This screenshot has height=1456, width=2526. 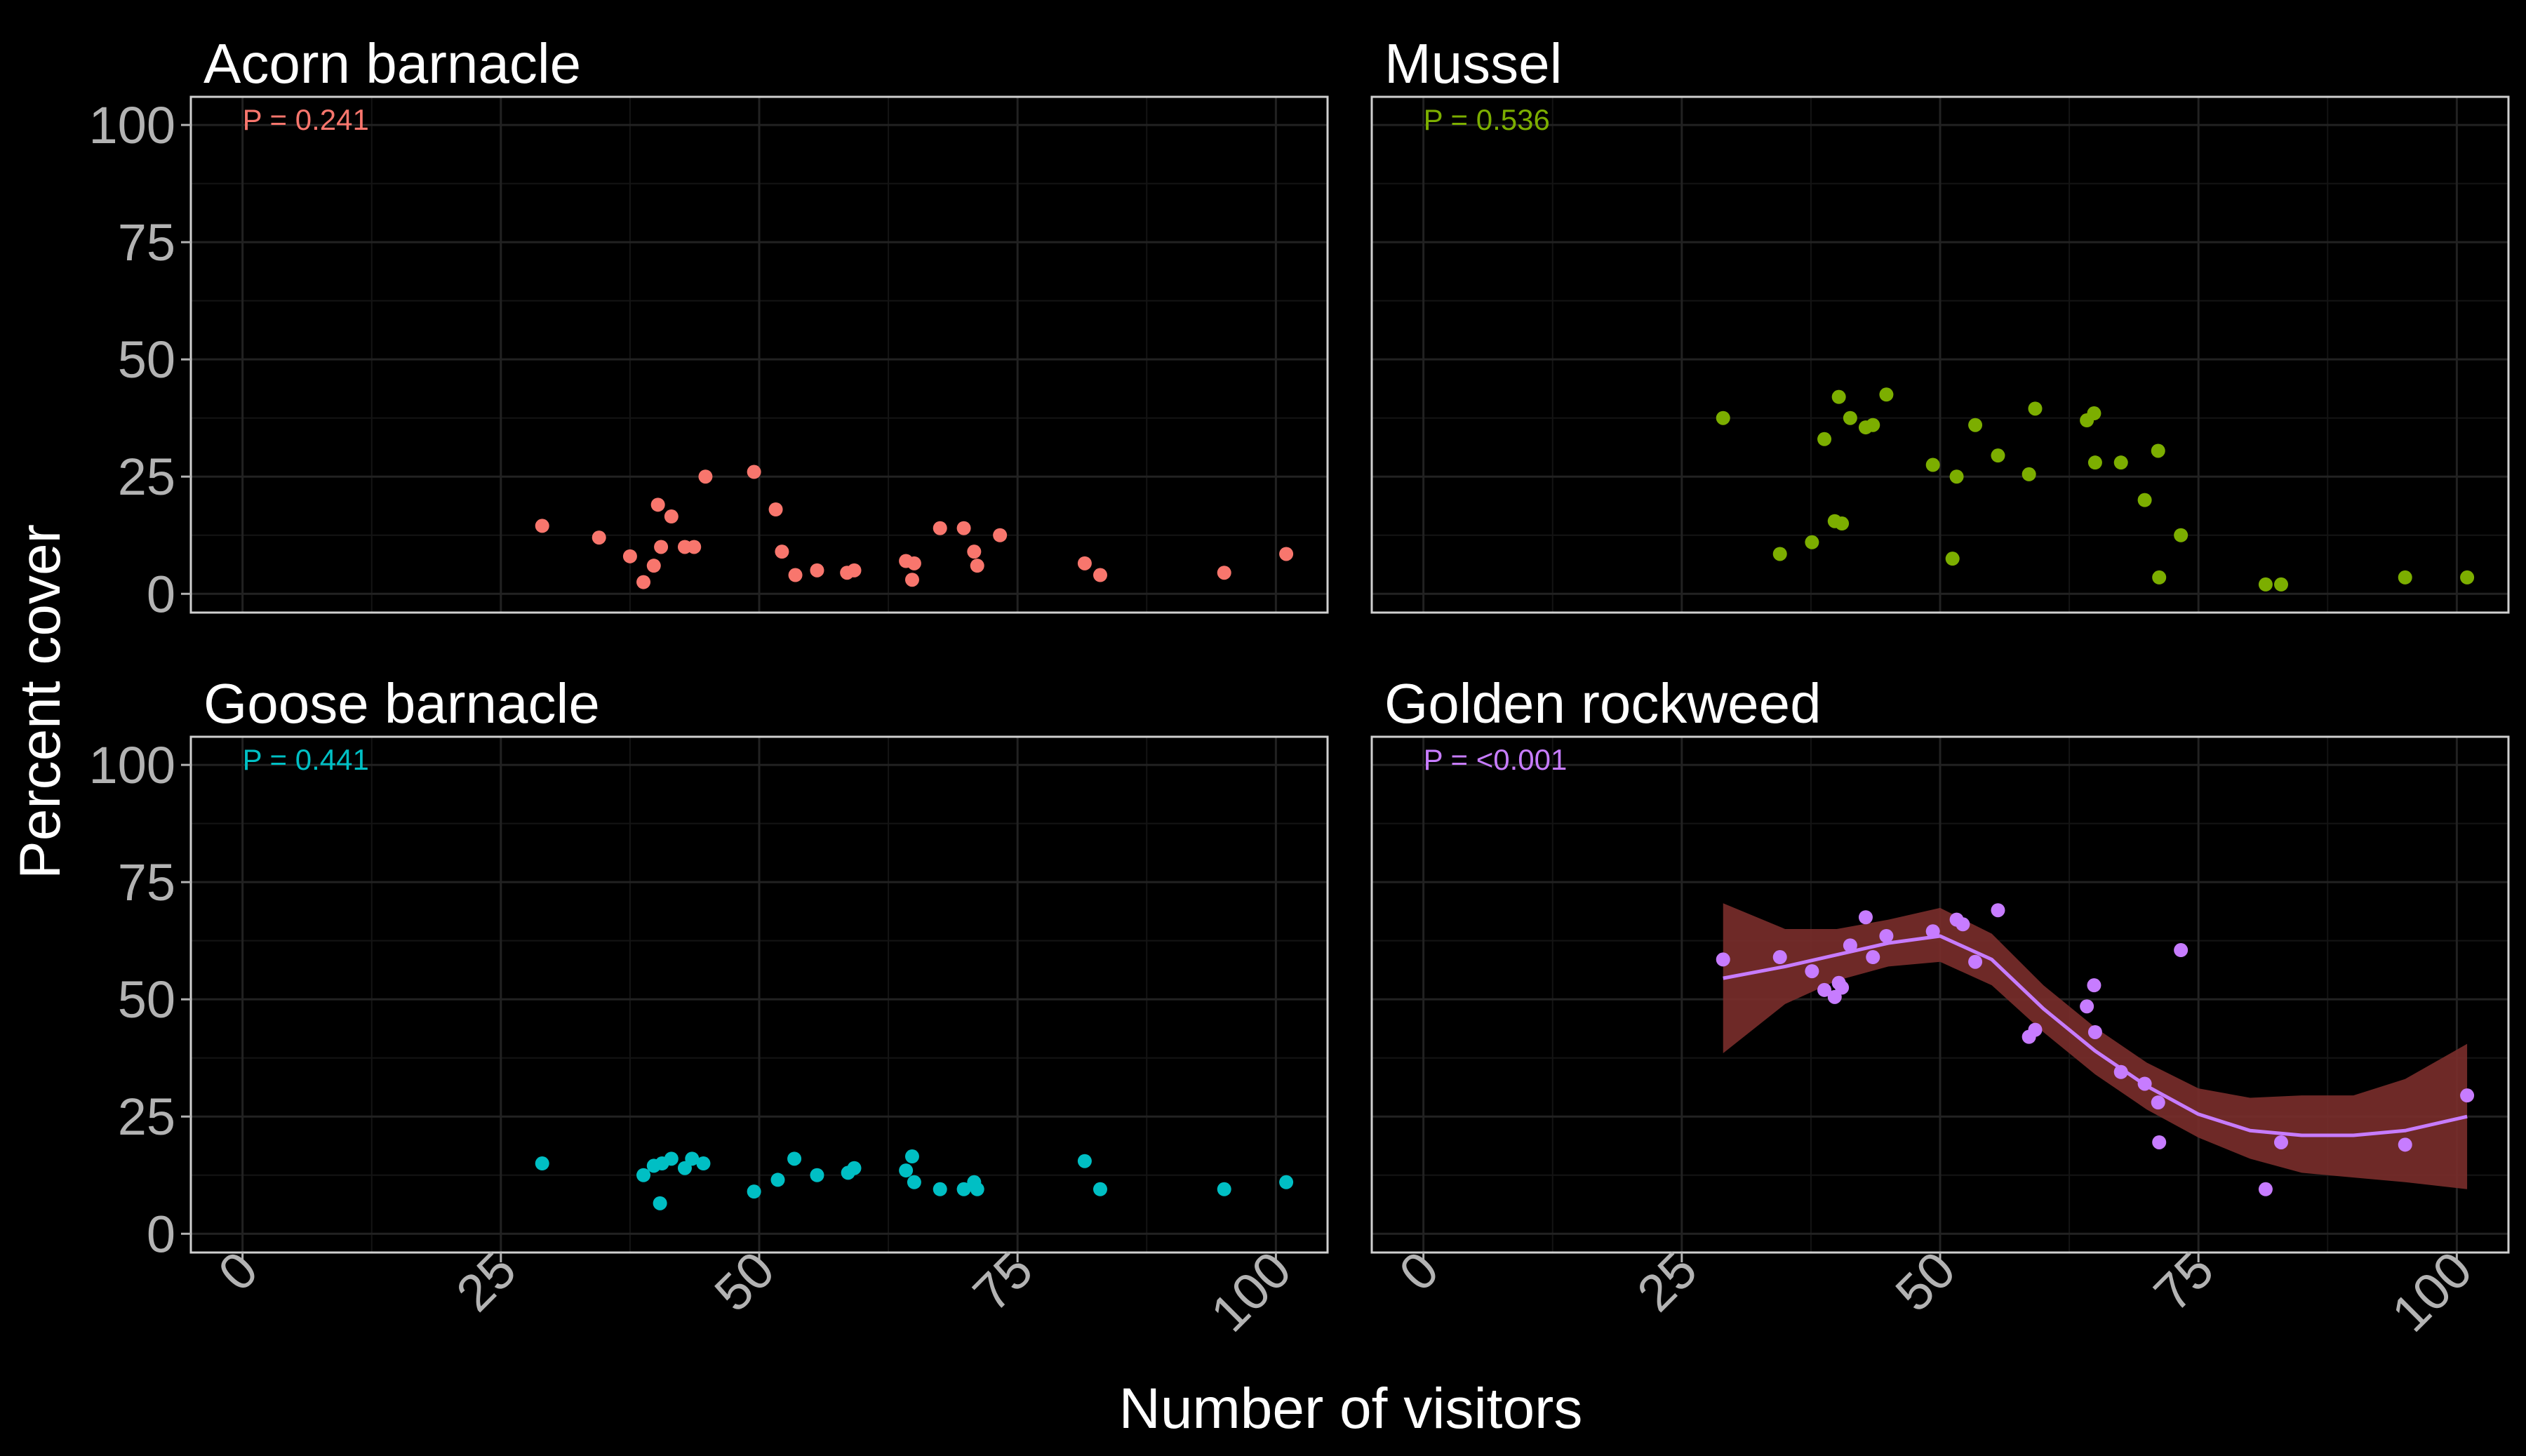 What do you see at coordinates (2095, 1046) in the screenshot?
I see `confidence-band` at bounding box center [2095, 1046].